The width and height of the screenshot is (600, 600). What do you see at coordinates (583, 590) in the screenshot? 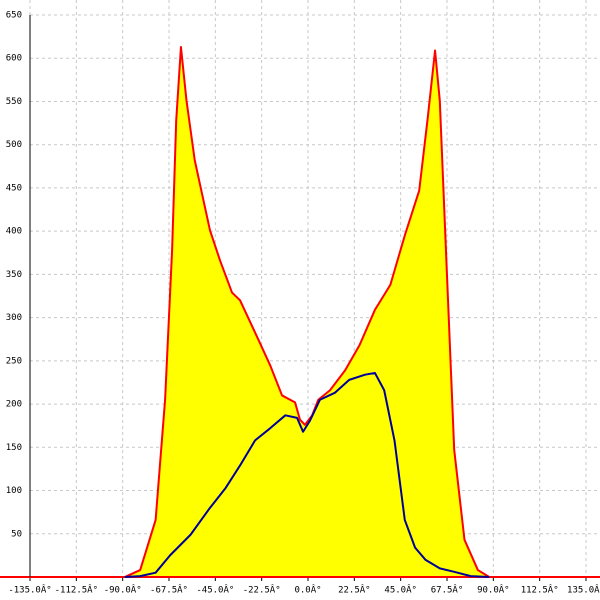
I see `x-tick-label: 135.0Â°` at bounding box center [583, 590].